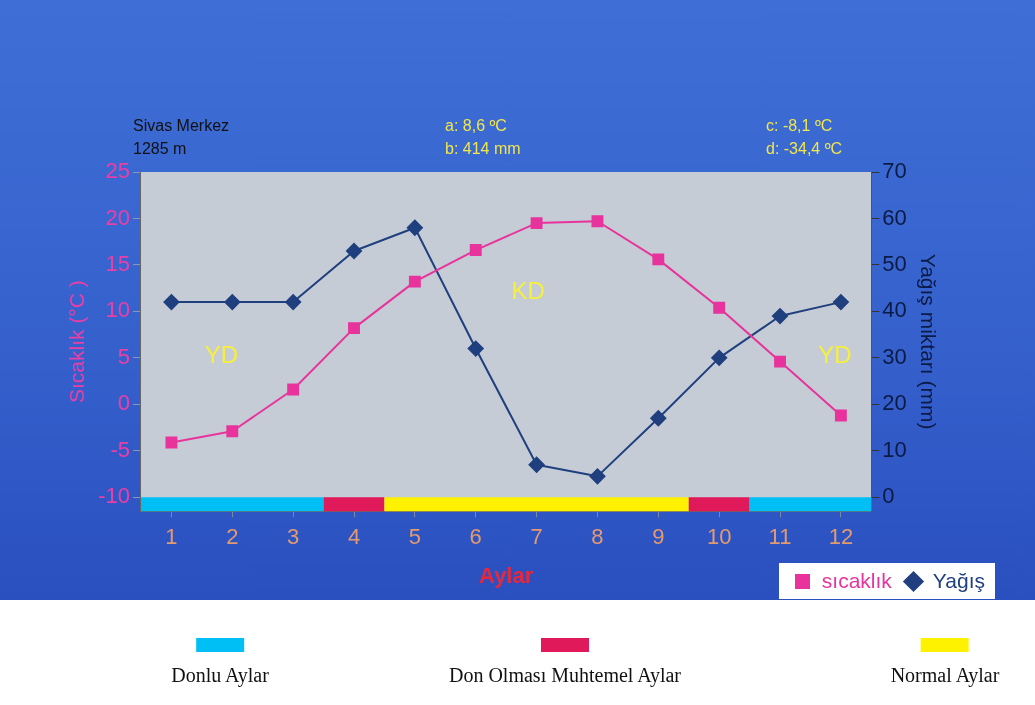 The height and width of the screenshot is (705, 1035). I want to click on x-tick-label: 11, so click(780, 537).